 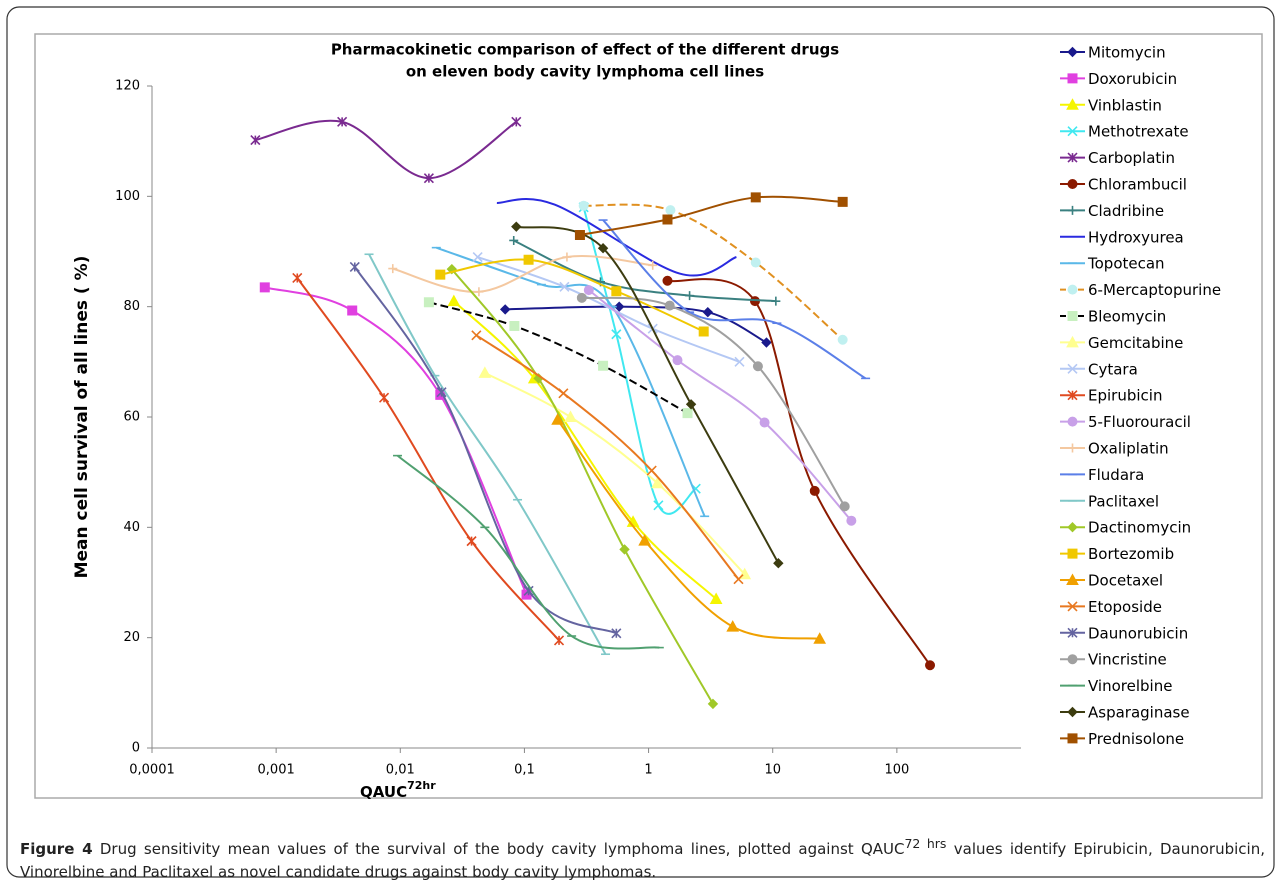 I want to click on x-tick-label: 0,1, so click(x=524, y=770).